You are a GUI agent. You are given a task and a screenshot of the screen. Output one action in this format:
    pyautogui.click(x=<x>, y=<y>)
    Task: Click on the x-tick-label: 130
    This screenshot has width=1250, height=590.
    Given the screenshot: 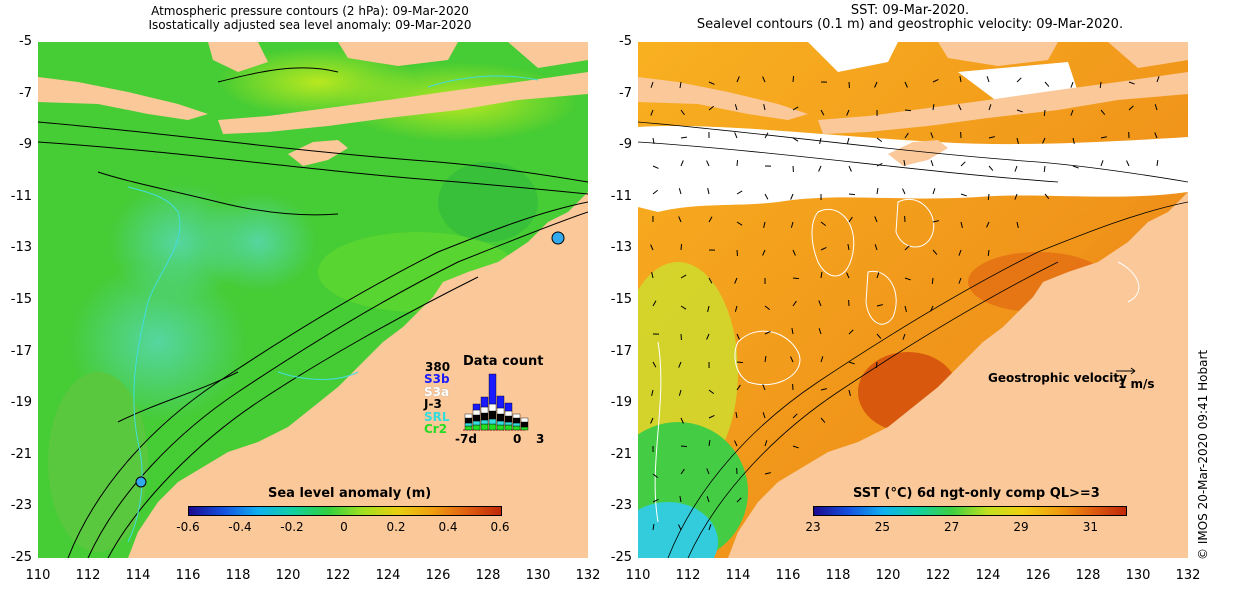 What is the action you would take?
    pyautogui.click(x=538, y=575)
    